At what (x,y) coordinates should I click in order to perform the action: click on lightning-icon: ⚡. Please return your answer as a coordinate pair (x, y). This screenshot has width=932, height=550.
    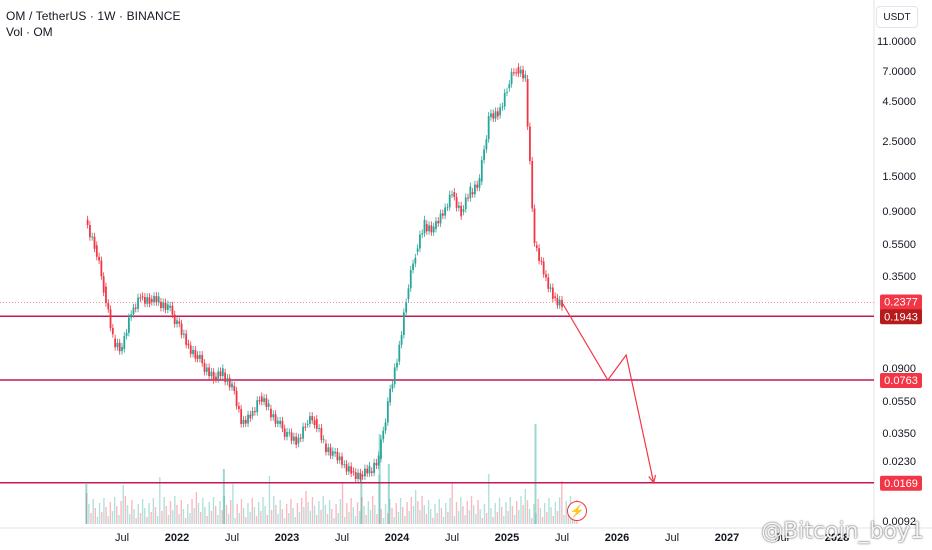
    Looking at the image, I should click on (577, 511).